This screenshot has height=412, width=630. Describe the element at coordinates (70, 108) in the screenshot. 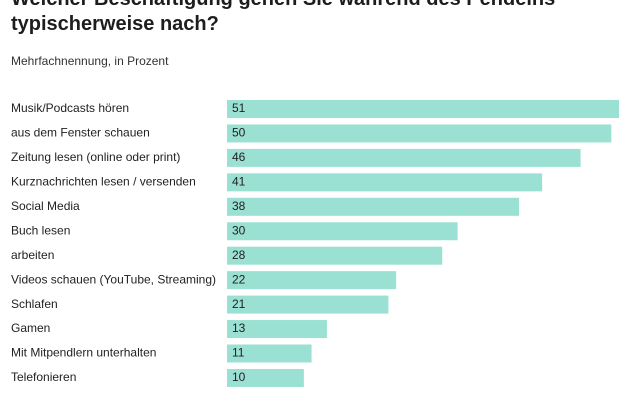

I see `category-label: Musik/Podcasts hören` at that location.